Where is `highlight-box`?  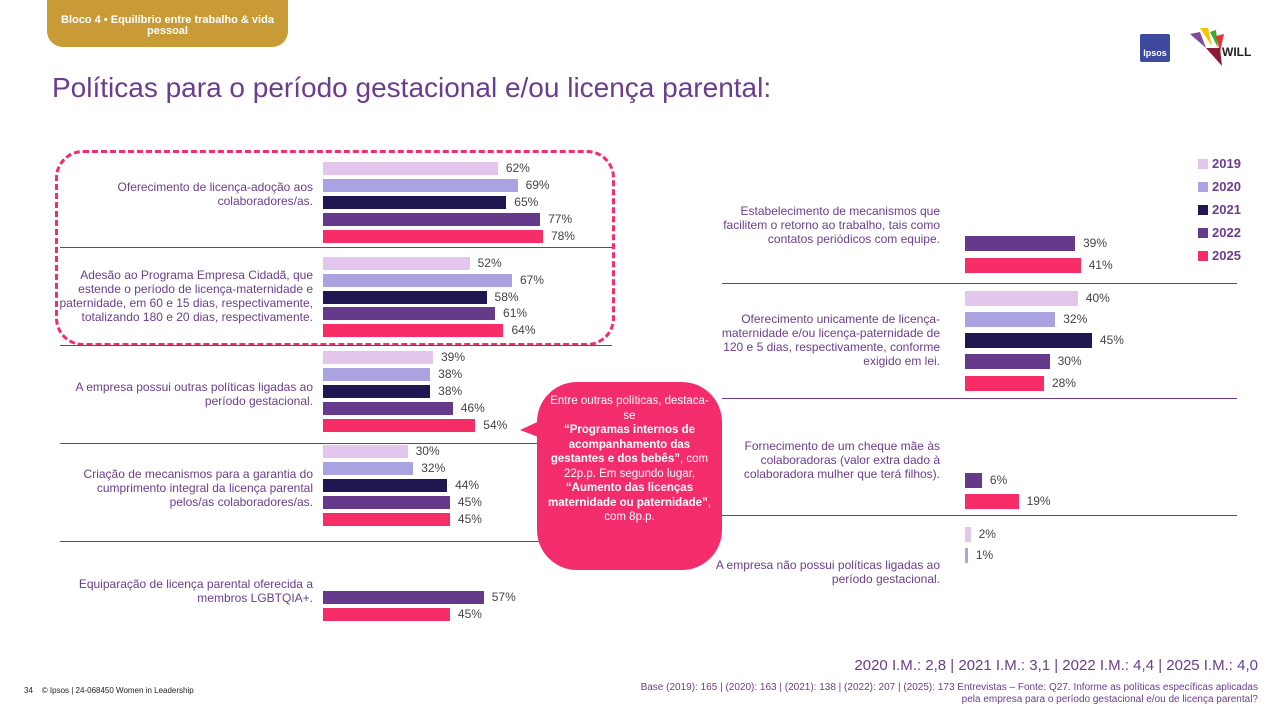
highlight-box is located at coordinates (335, 248).